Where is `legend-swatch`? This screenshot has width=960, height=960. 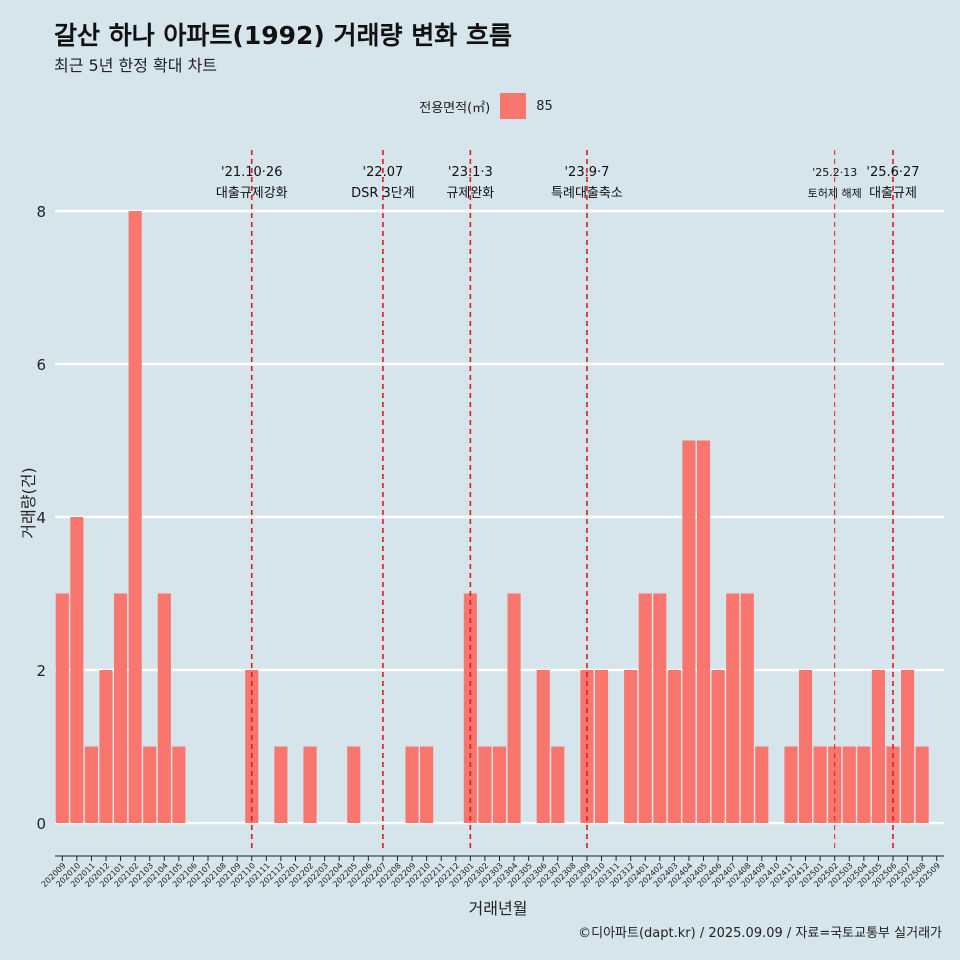 legend-swatch is located at coordinates (513, 106).